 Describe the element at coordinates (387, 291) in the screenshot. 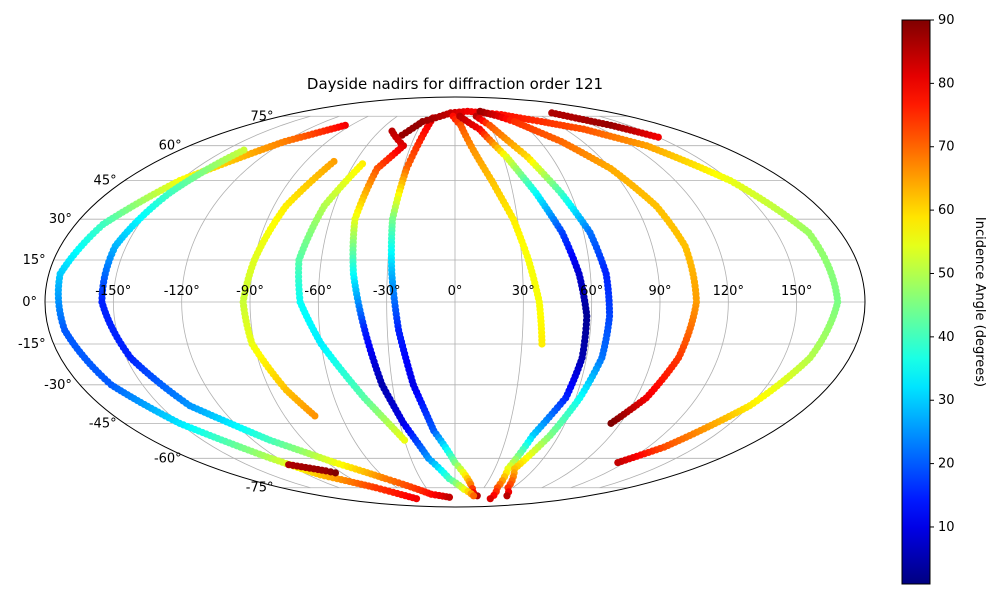

I see `x-tick-label: -30°` at that location.